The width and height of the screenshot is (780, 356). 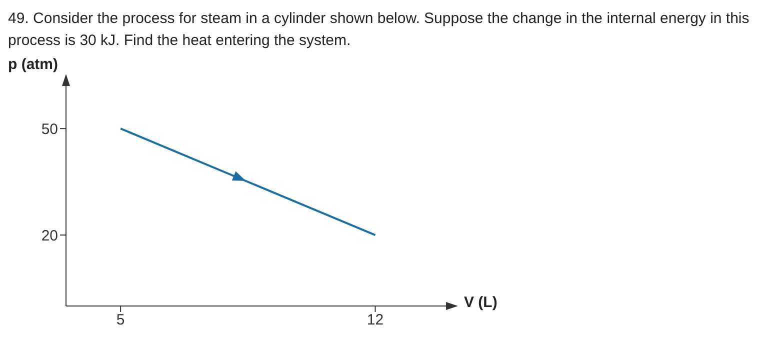 I want to click on y-tick-label: 20, so click(x=49, y=235).